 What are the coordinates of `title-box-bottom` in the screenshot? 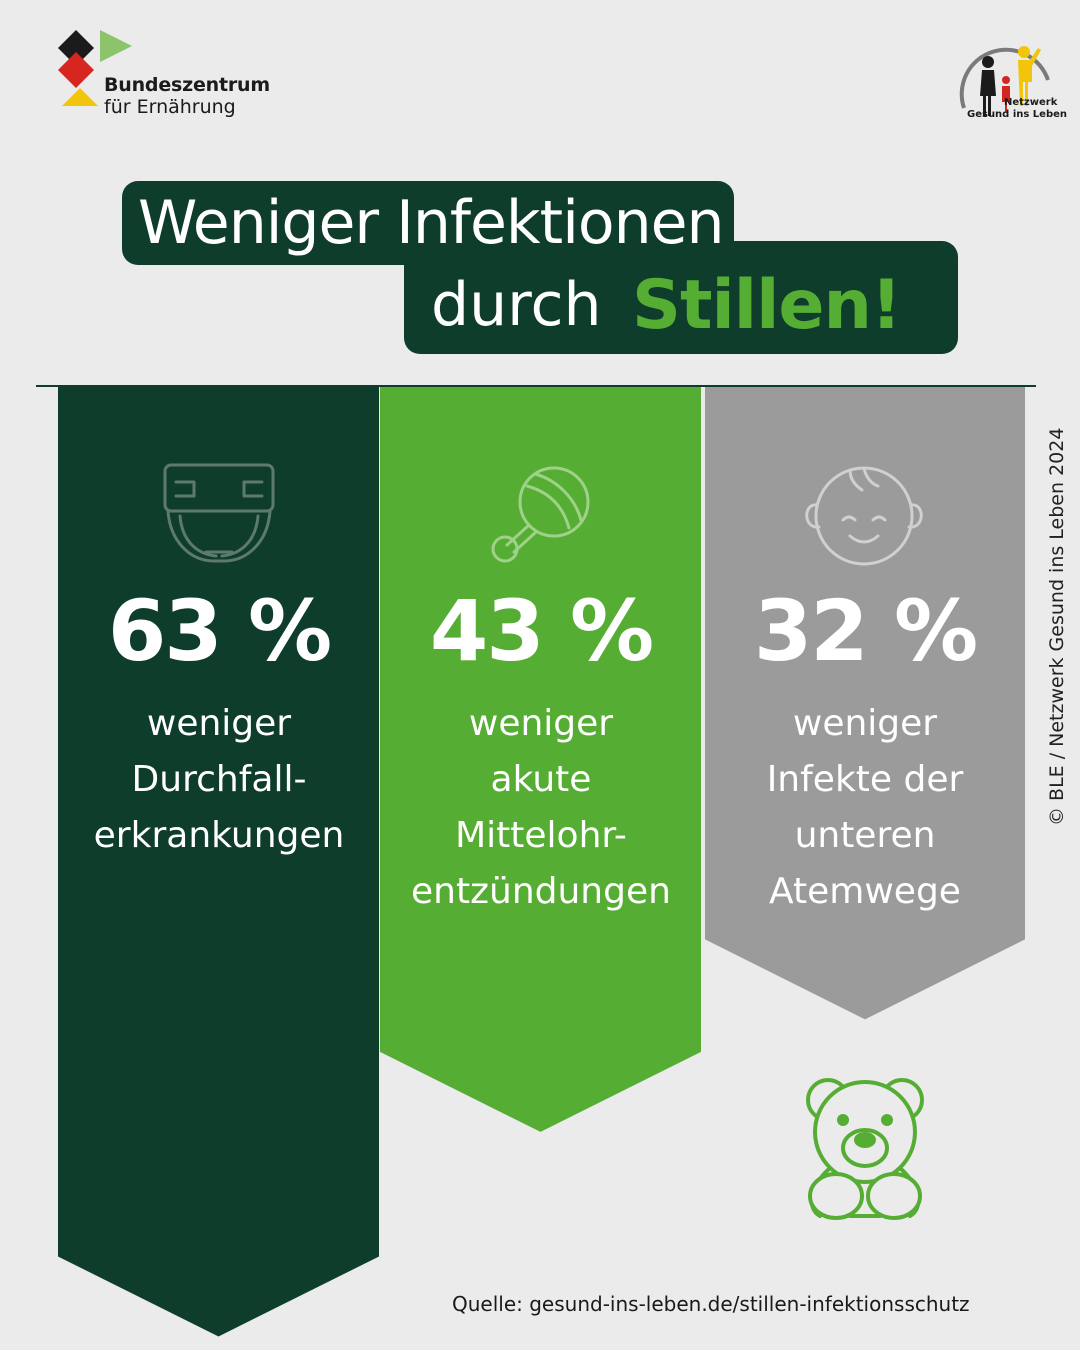 It's located at (681, 297).